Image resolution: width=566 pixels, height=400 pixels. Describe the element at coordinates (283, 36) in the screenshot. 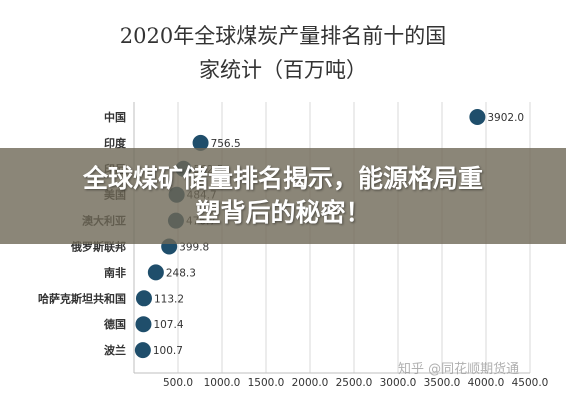

I see `chart-title-line-1: 2020年全球煤炭产量排名前十的国` at that location.